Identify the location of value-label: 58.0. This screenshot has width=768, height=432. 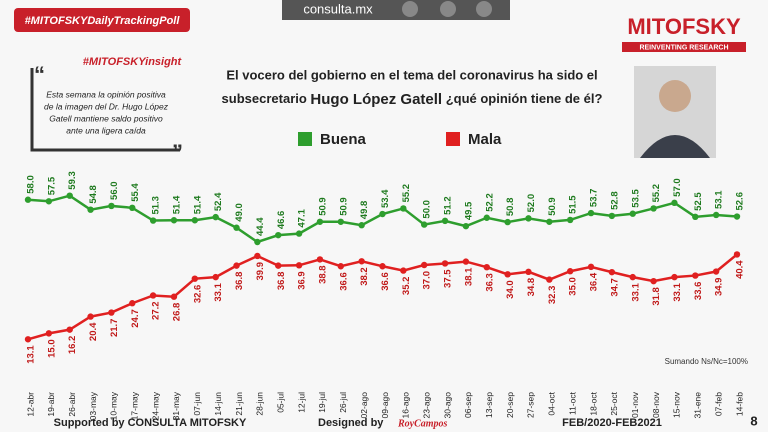
(31, 184).